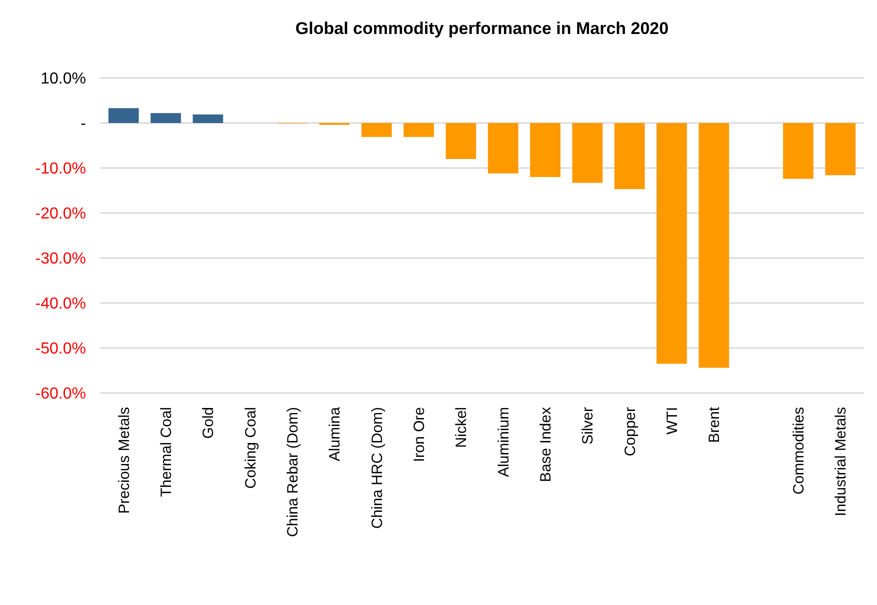 The width and height of the screenshot is (877, 605). I want to click on x-tick-label: Gold, so click(209, 423).